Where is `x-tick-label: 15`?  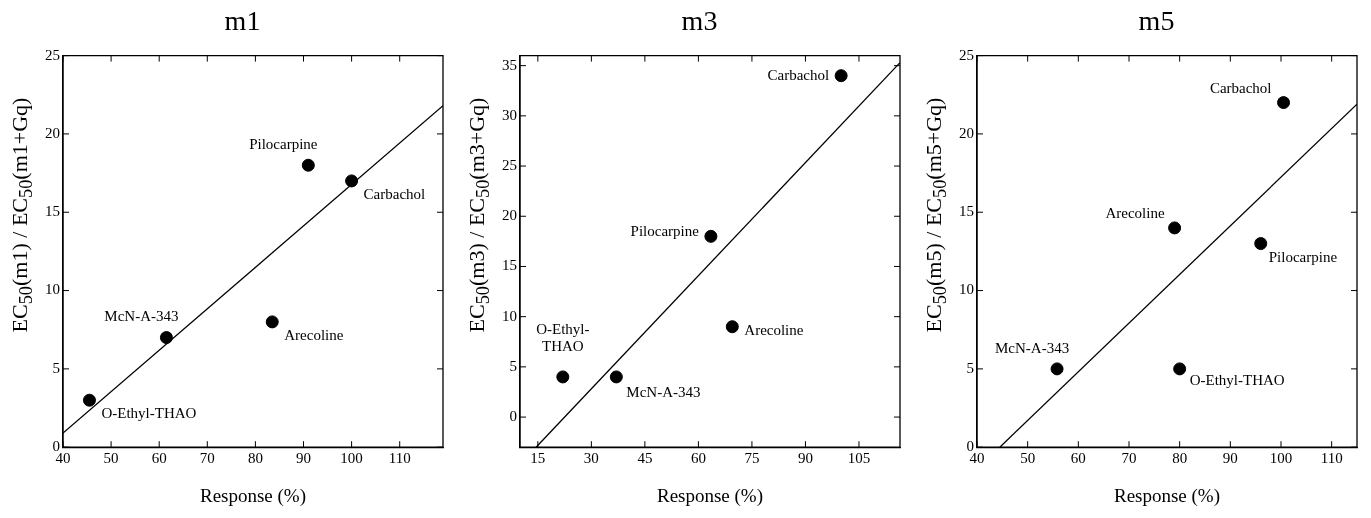 x-tick-label: 15 is located at coordinates (538, 458).